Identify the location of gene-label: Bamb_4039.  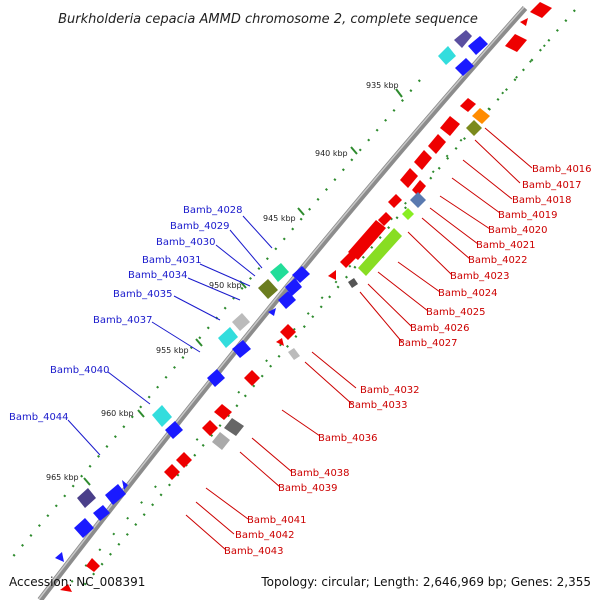
(308, 488).